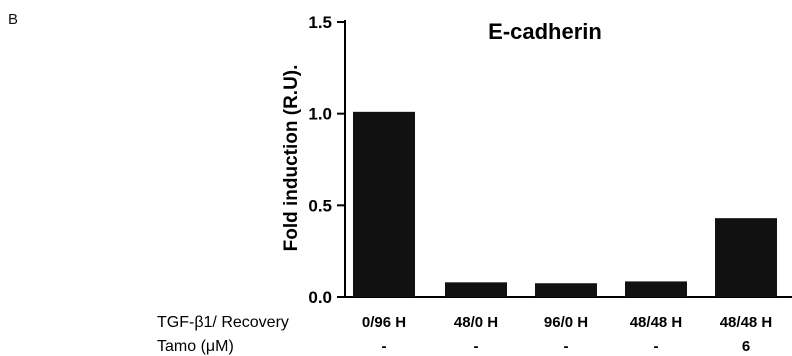  Describe the element at coordinates (320, 22) in the screenshot. I see `y-tick-label: 1.5` at that location.